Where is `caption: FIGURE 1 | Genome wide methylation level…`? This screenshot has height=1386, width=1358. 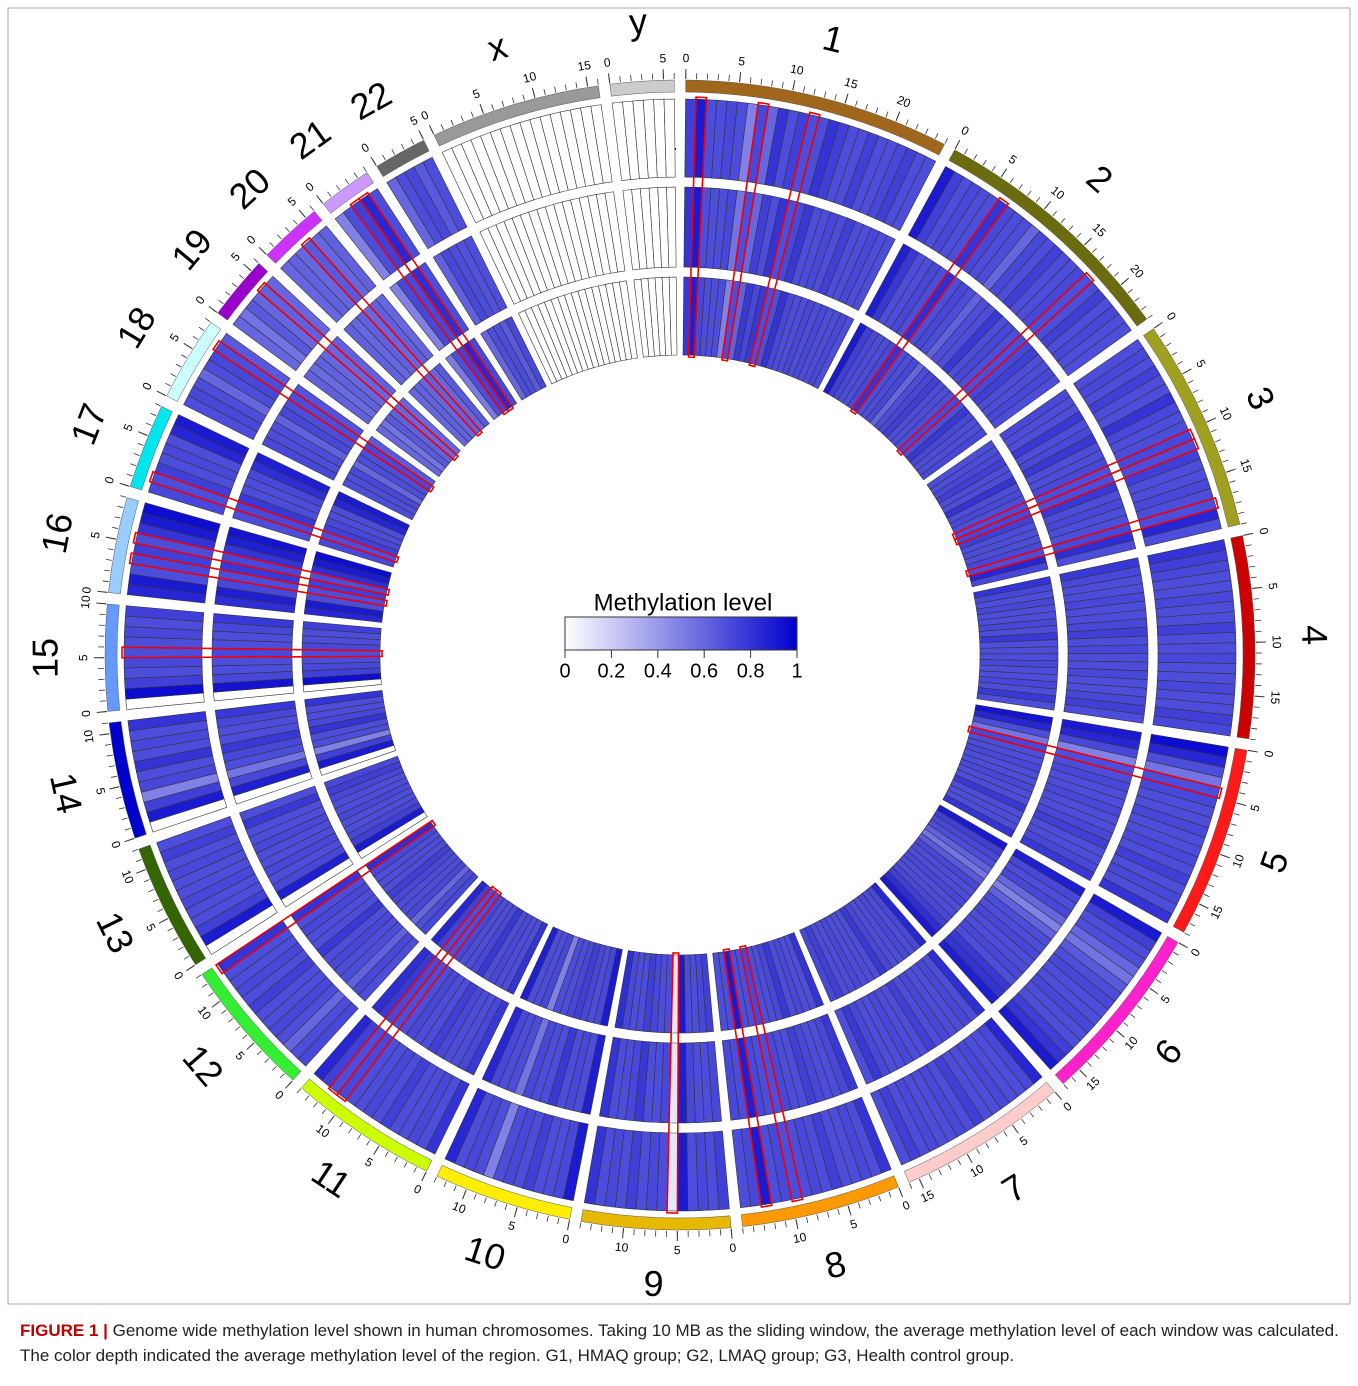 caption: FIGURE 1 | Genome wide methylation level… is located at coordinates (680, 1343).